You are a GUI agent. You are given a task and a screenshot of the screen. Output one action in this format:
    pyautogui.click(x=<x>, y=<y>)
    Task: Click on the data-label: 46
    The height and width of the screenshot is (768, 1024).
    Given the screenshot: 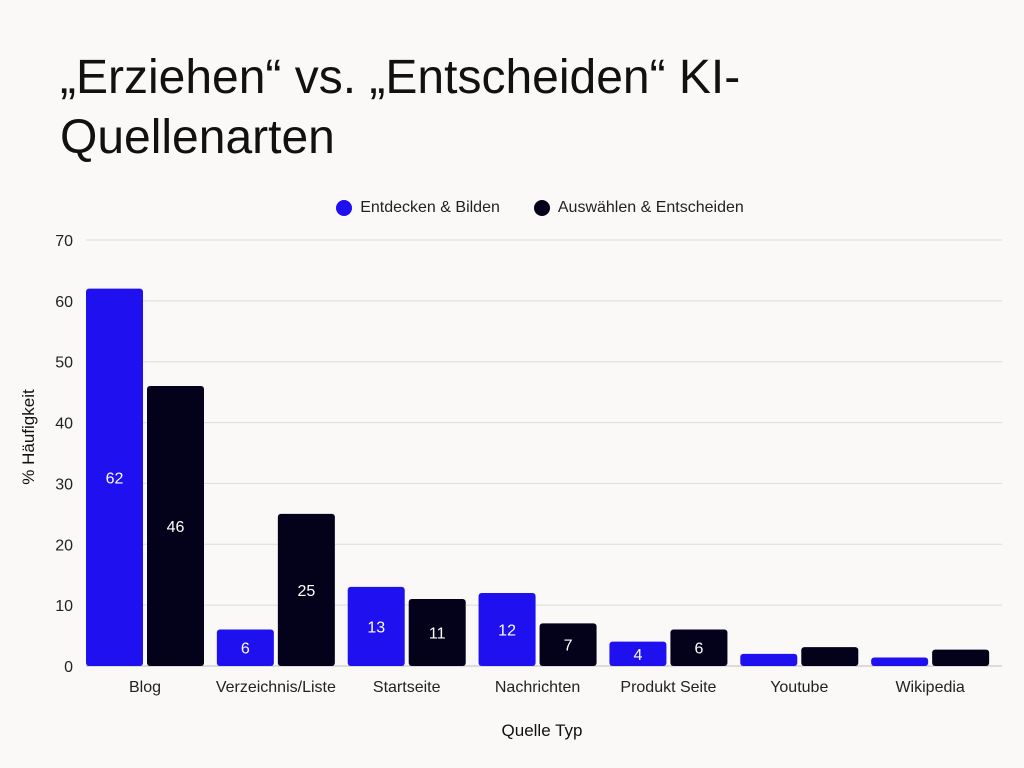 What is the action you would take?
    pyautogui.click(x=176, y=527)
    